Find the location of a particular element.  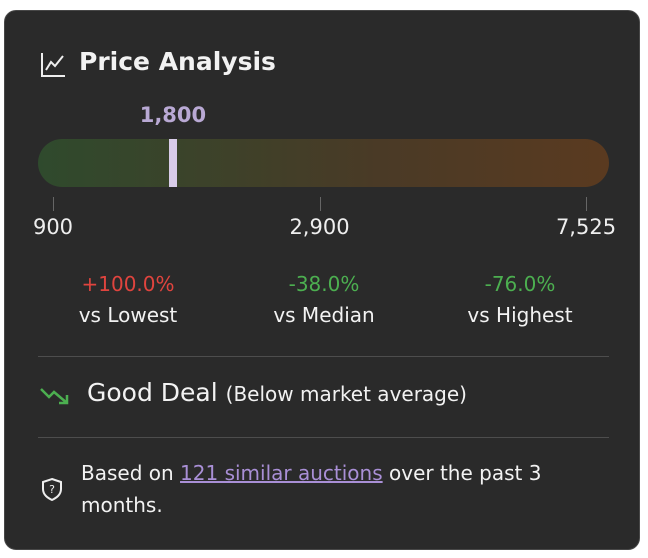

verdict-note: (Below market average) is located at coordinates (346, 394).